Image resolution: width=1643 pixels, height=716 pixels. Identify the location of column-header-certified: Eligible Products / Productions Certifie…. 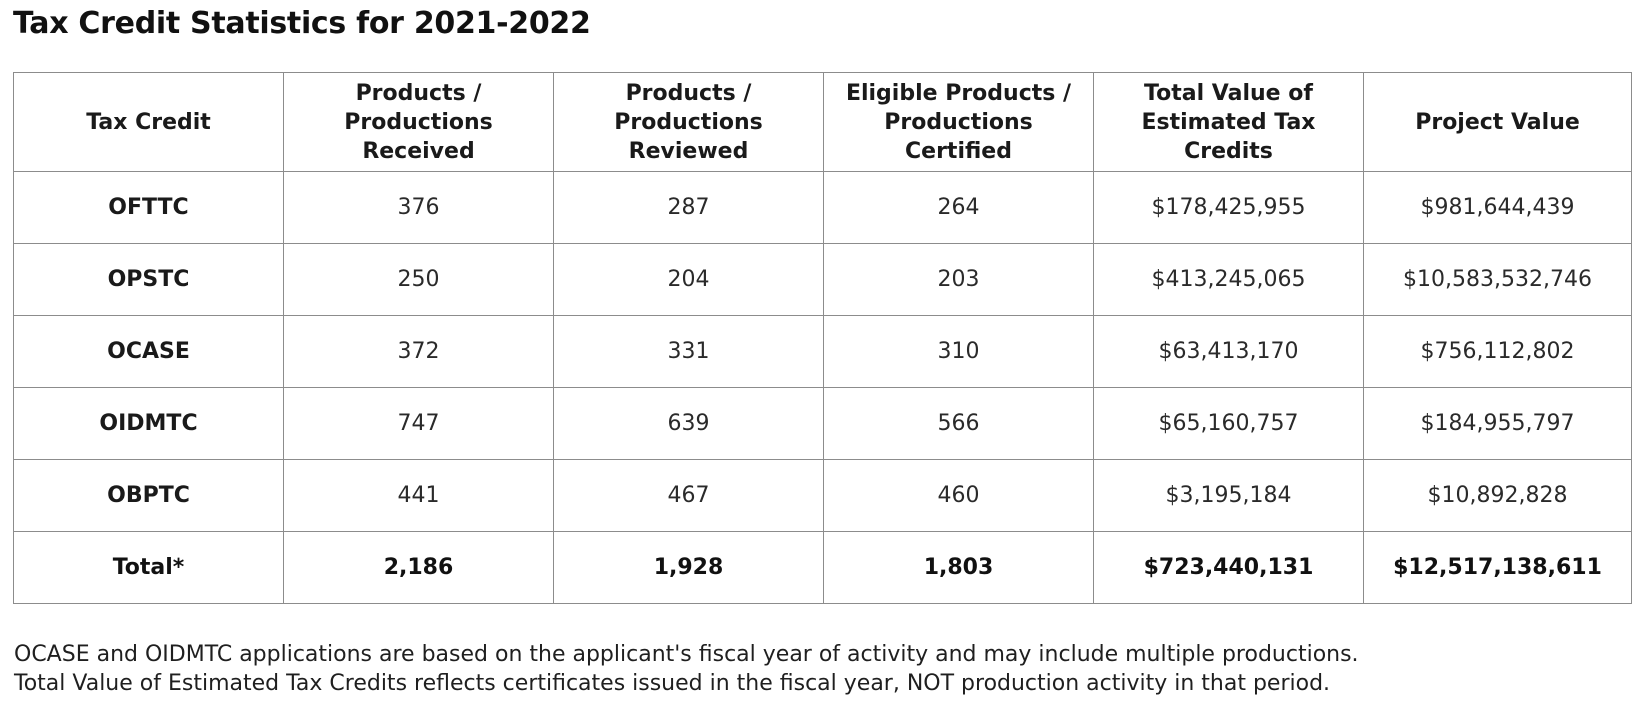
(958, 122).